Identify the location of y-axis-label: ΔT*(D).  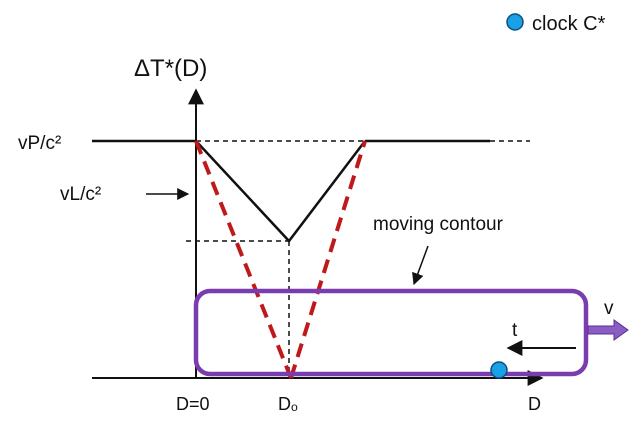
(170, 68).